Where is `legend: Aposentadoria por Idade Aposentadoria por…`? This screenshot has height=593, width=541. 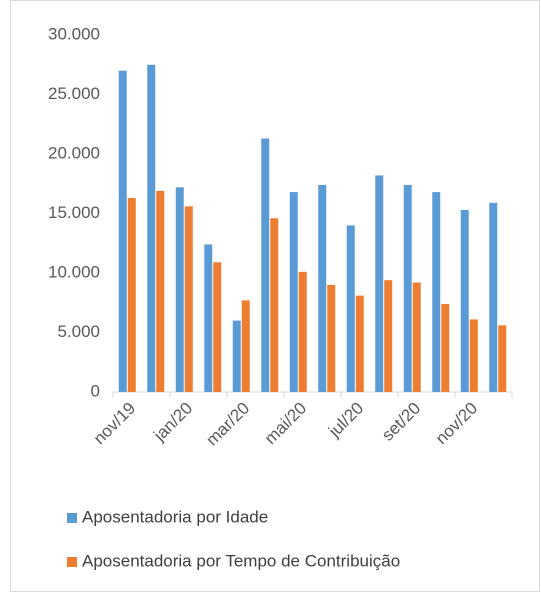
legend: Aposentadoria por Idade Aposentadoria por… is located at coordinates (233, 538).